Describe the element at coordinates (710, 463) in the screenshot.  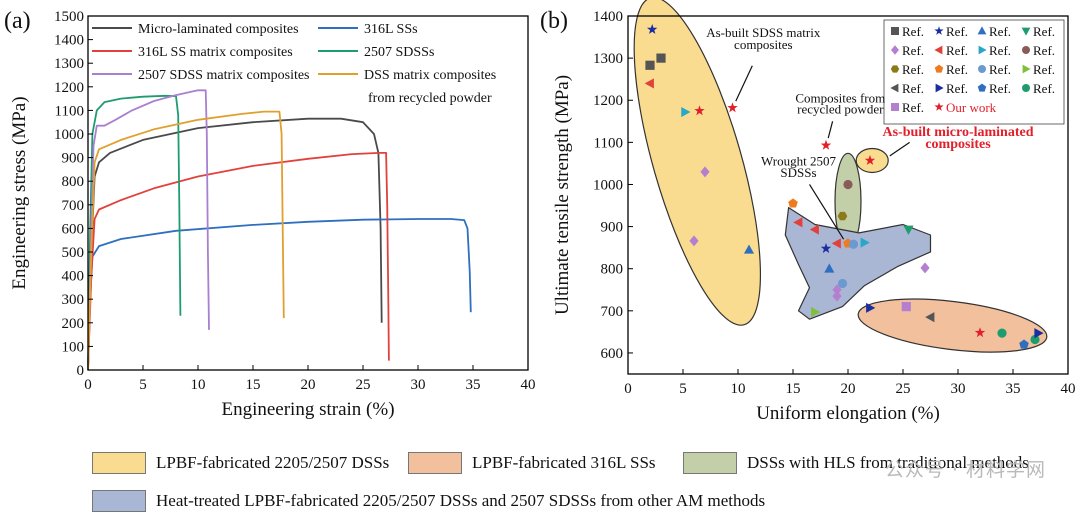
I see `region-swatch-hls` at that location.